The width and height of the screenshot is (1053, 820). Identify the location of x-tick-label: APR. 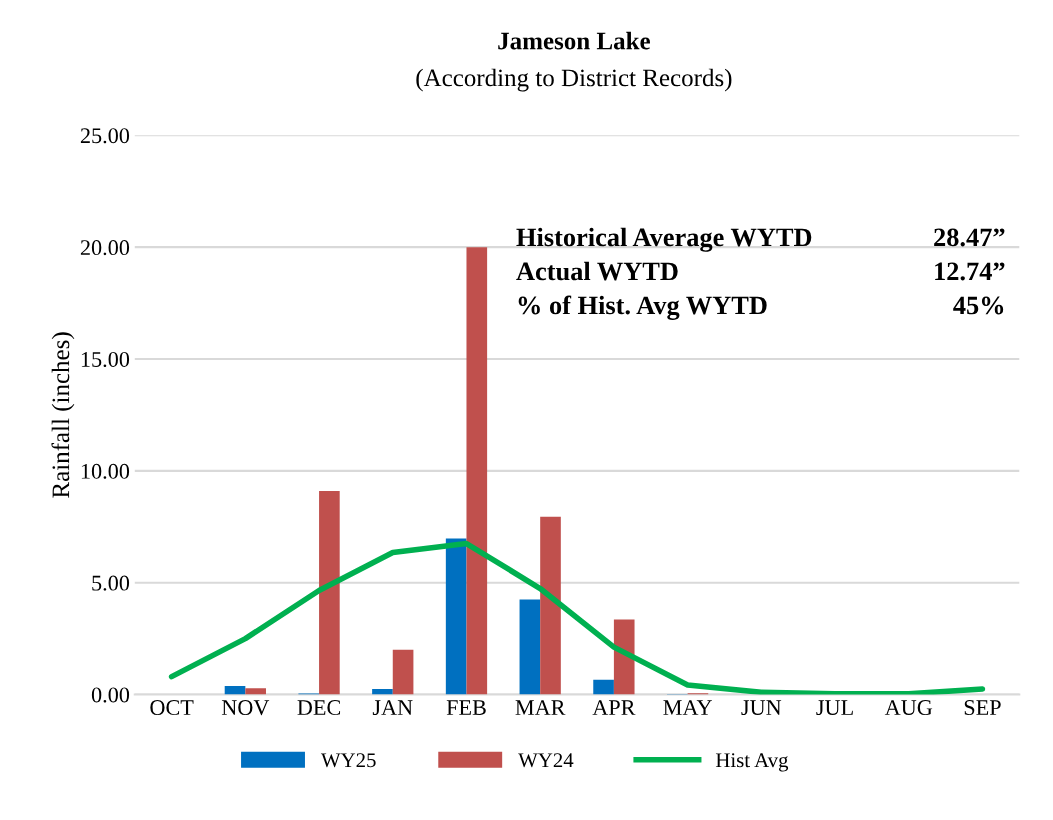
(614, 707).